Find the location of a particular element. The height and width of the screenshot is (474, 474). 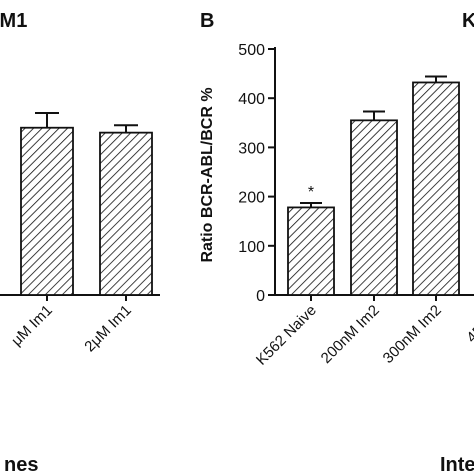

panel-label-b: B is located at coordinates (207, 21).